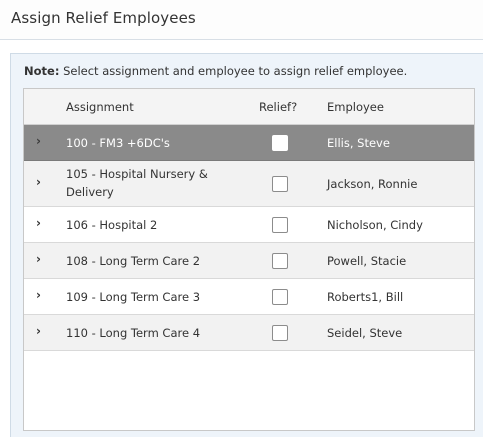  I want to click on employee-cell: Roberts1, Bill, so click(365, 297).